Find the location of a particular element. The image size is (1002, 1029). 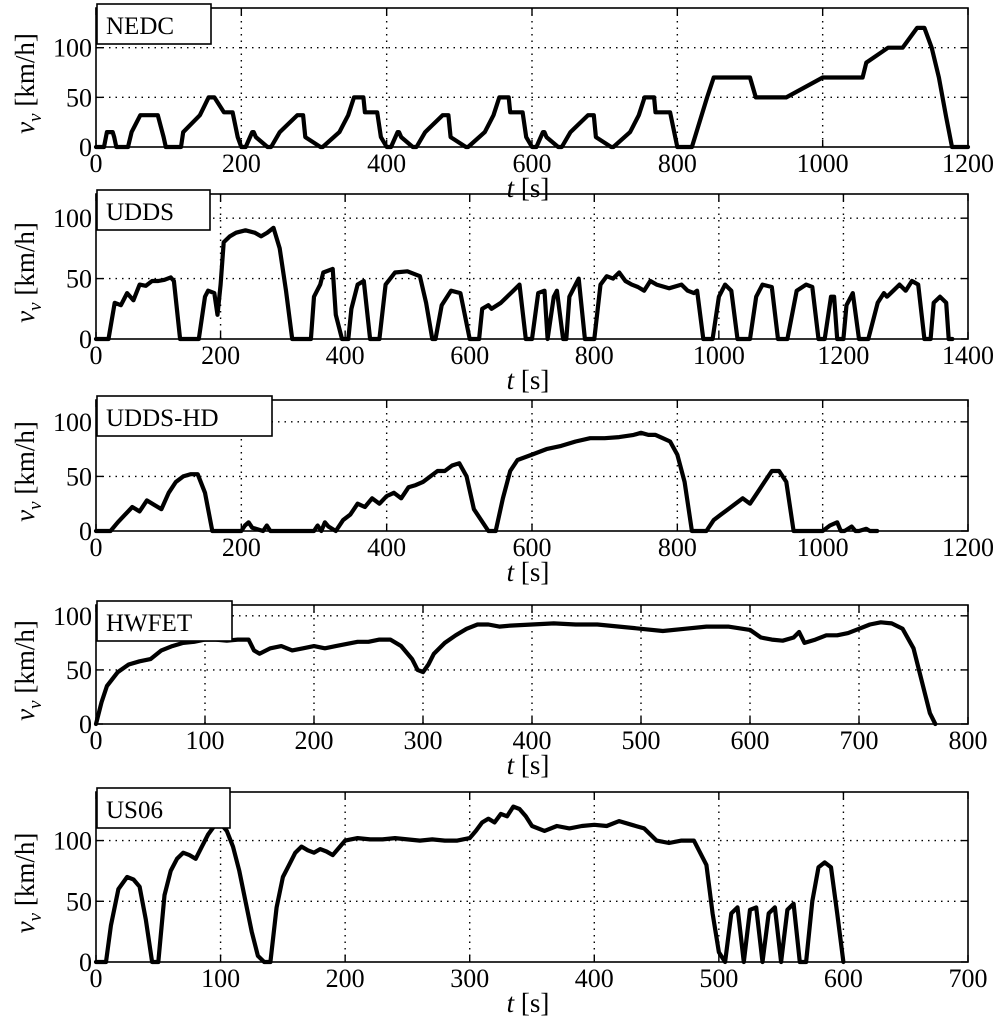

chart-title: UDDS-HD is located at coordinates (162, 418).